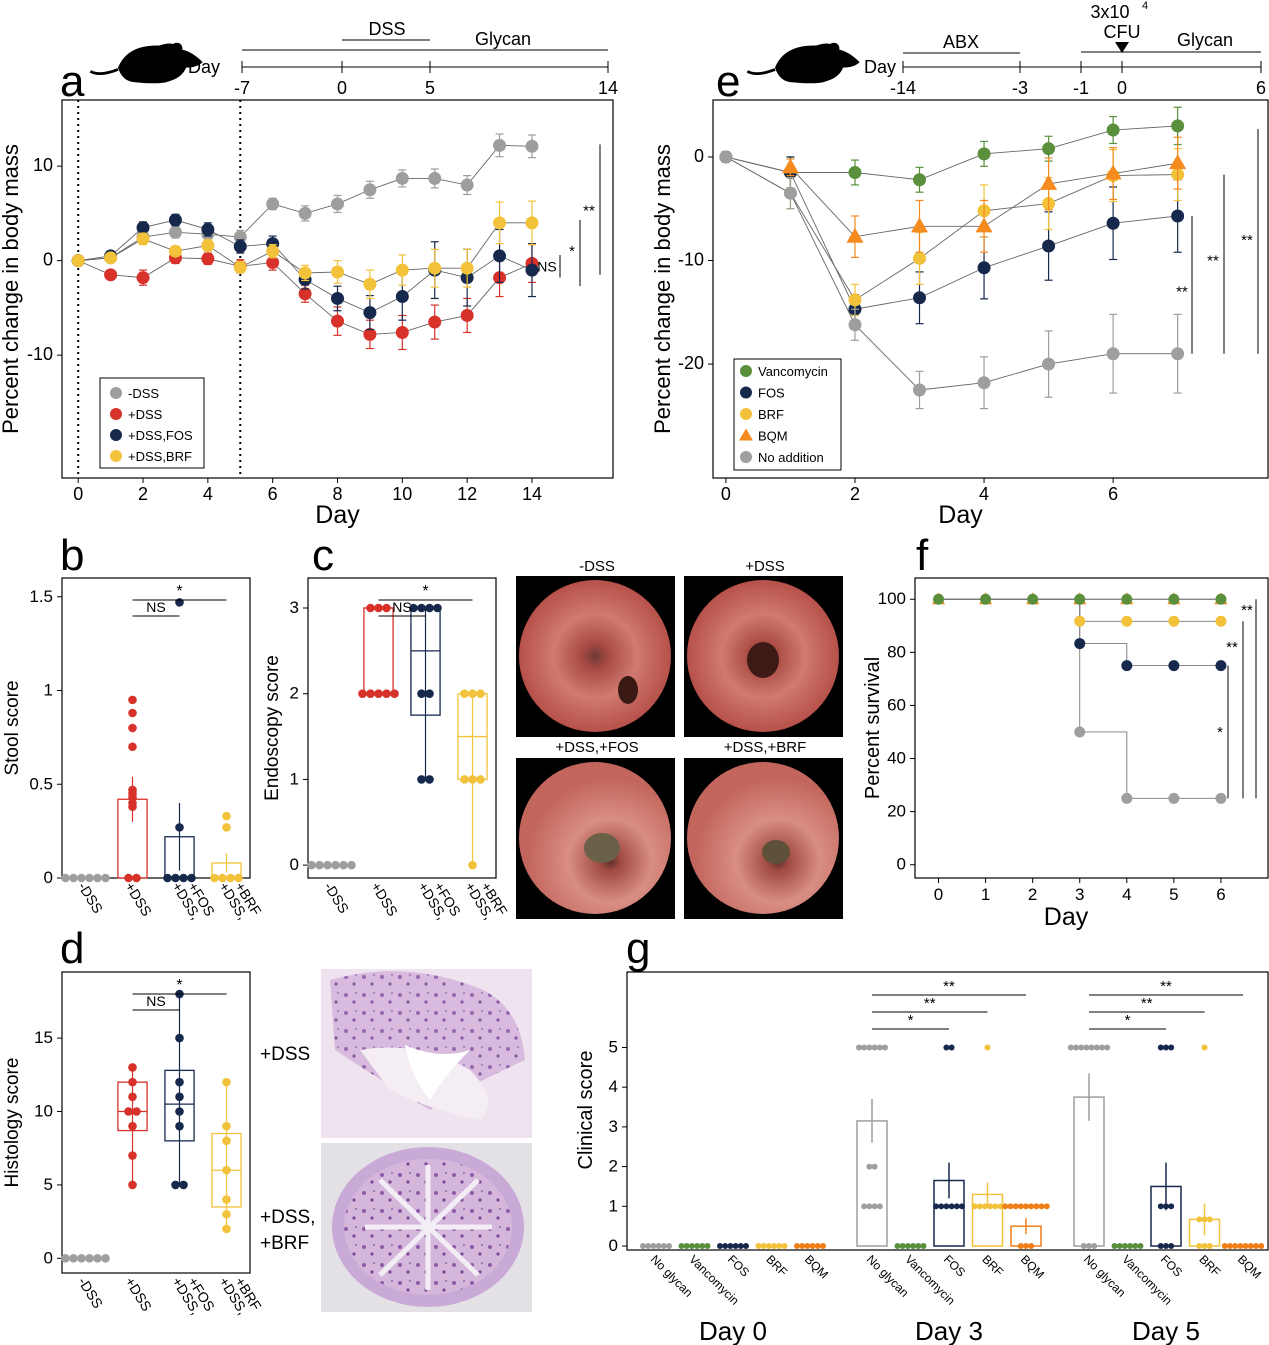 Image resolution: width=1269 pixels, height=1345 pixels. Describe the element at coordinates (43, 165) in the screenshot. I see `y-tick-label: 10` at that location.